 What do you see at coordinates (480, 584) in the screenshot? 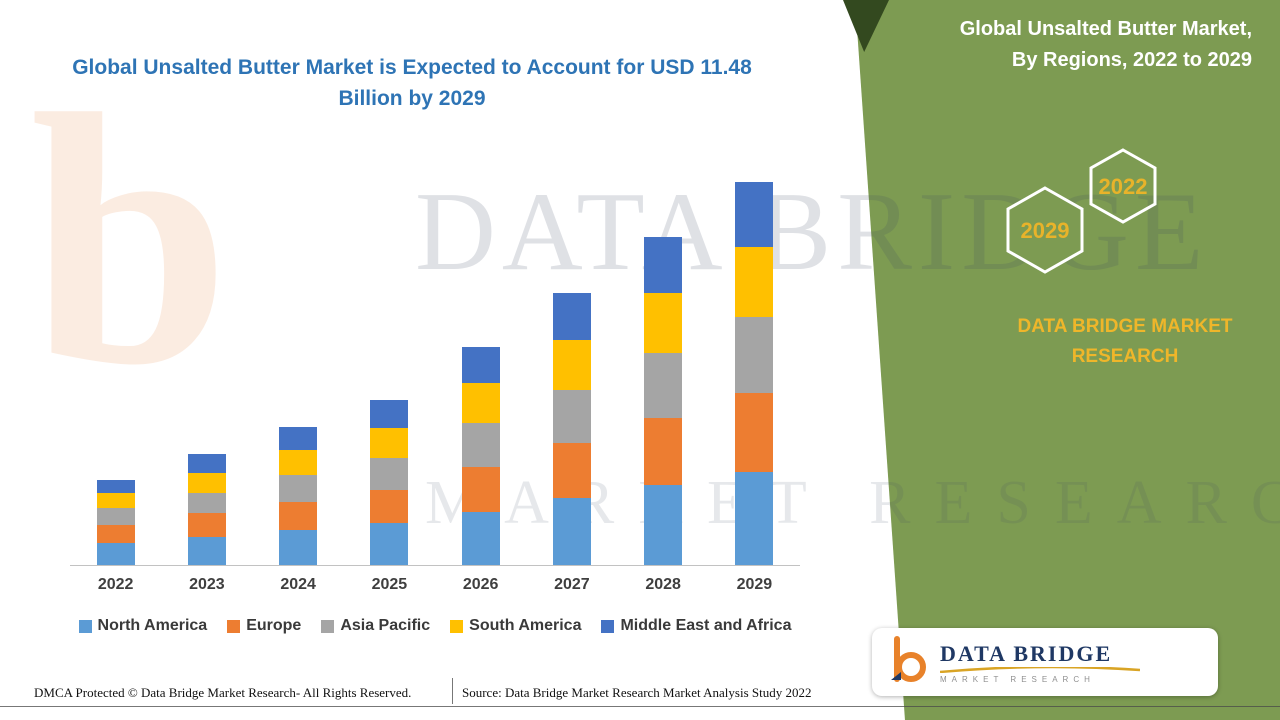
I see `x-tick-label: 2026` at bounding box center [480, 584].